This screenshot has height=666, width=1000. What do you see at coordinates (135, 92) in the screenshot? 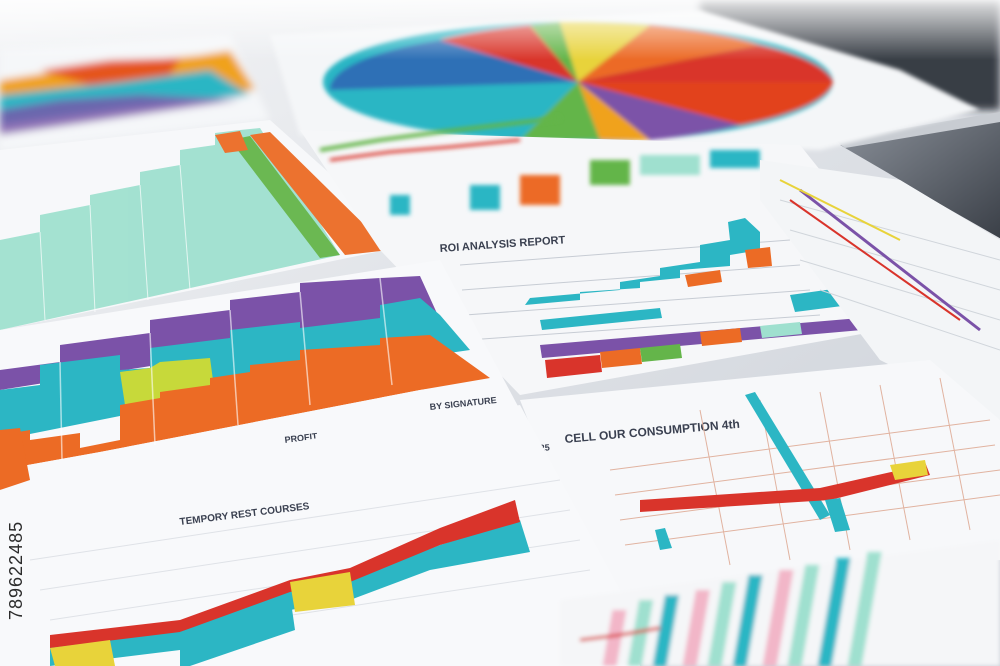
I see `paper-top-left` at bounding box center [135, 92].